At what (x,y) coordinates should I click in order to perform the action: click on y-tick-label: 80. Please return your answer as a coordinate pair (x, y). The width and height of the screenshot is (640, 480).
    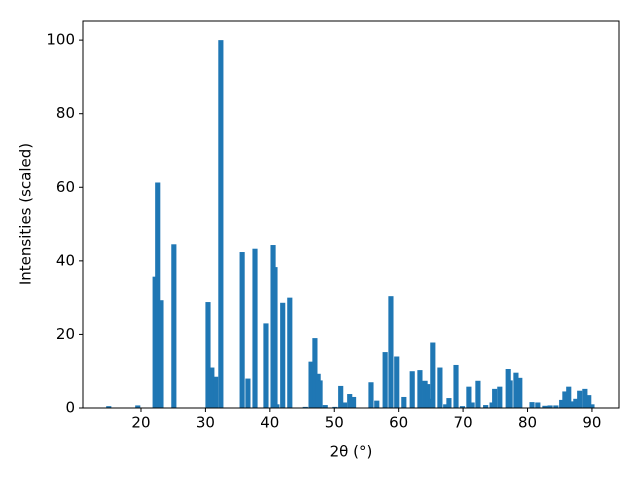
    Looking at the image, I should click on (65, 113).